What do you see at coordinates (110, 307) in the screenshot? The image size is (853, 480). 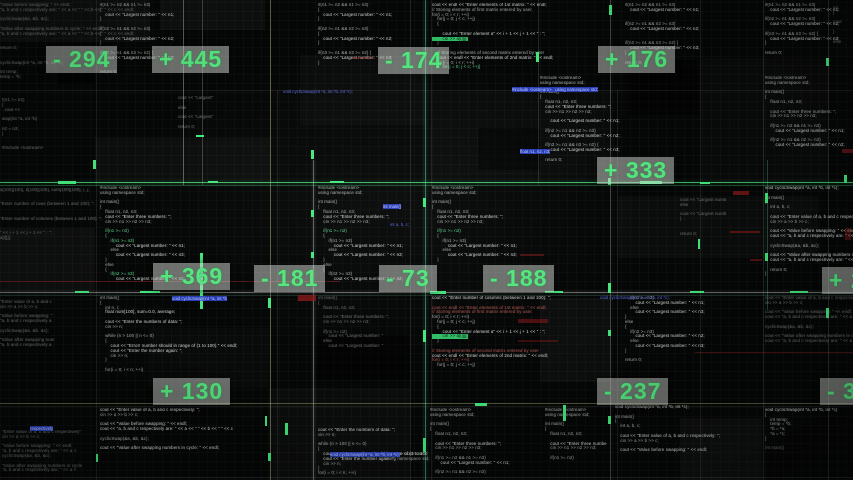 I see `code-line: int n, i;` at bounding box center [110, 307].